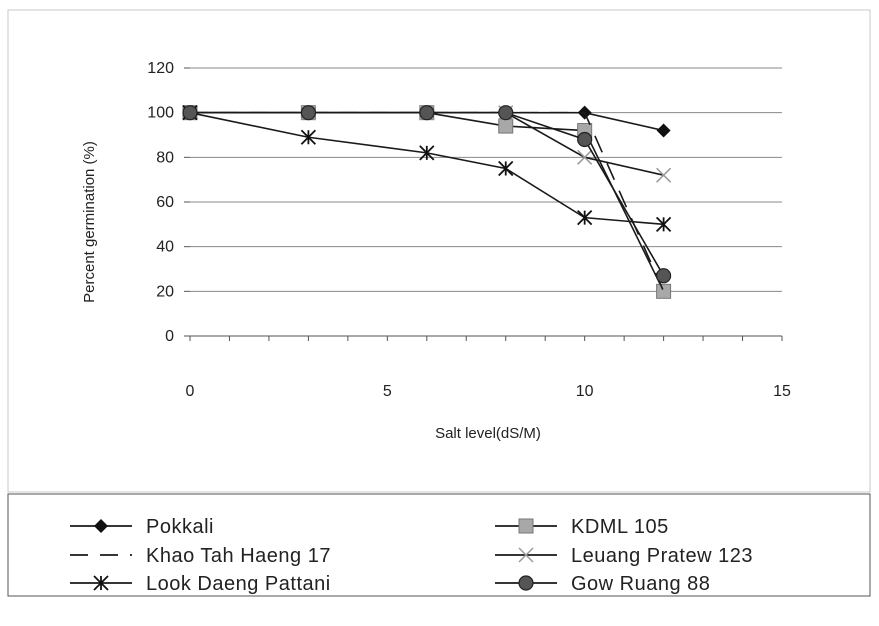 The height and width of the screenshot is (626, 879). I want to click on y-tick-label: 100, so click(160, 113).